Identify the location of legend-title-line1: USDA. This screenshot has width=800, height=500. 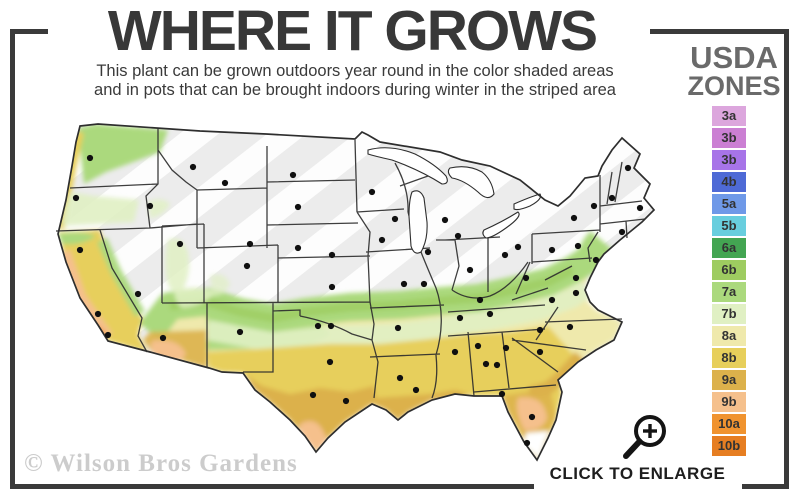
(734, 57).